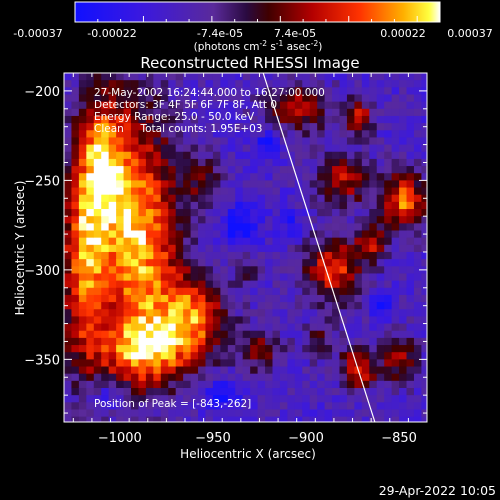  What do you see at coordinates (470, 33) in the screenshot?
I see `colorbar-tick-label-6: 0.00037` at bounding box center [470, 33].